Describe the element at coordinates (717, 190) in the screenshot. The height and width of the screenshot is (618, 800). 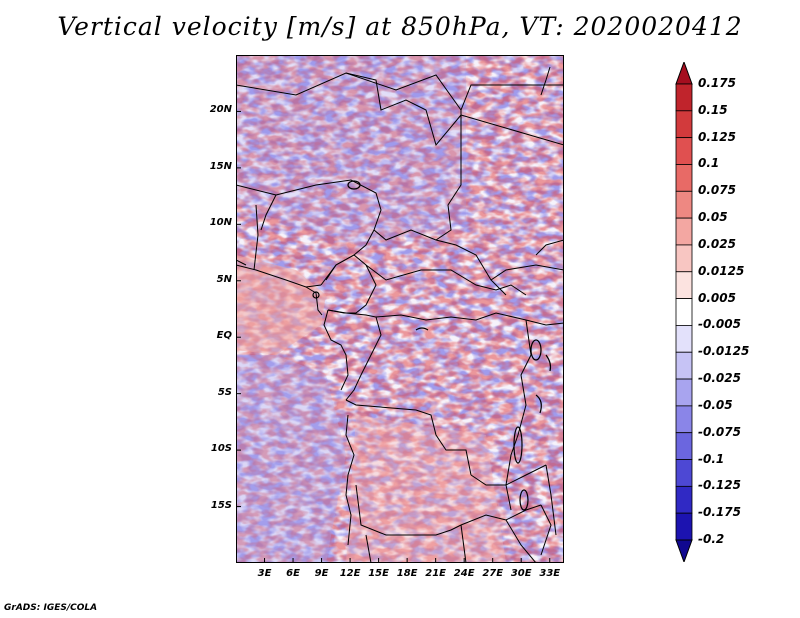
I see `colorbar-label: 0.075` at that location.